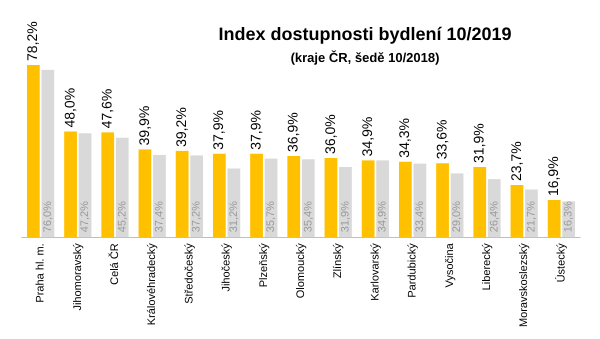 The width and height of the screenshot is (600, 339). Describe the element at coordinates (420, 216) in the screenshot. I see `data-label: 33,4%` at that location.